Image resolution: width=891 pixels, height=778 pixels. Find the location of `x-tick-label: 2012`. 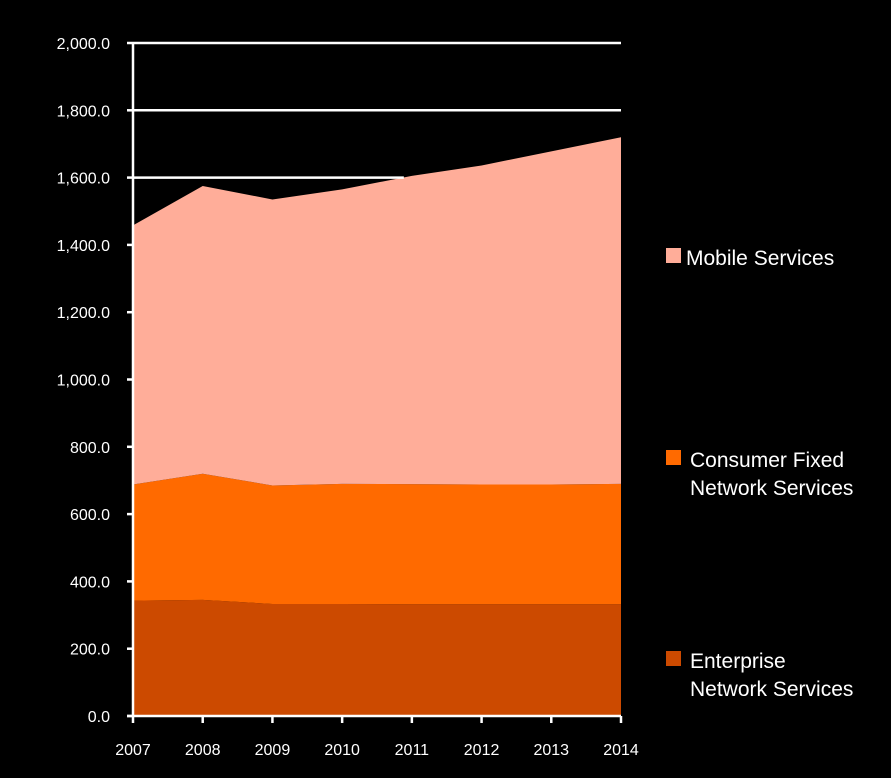

x-tick-label: 2012 is located at coordinates (482, 750).